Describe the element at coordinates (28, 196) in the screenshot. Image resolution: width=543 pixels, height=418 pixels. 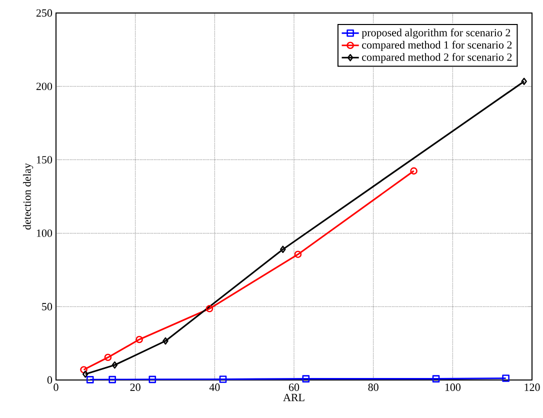
I see `y-axis-title: detection delay` at that location.